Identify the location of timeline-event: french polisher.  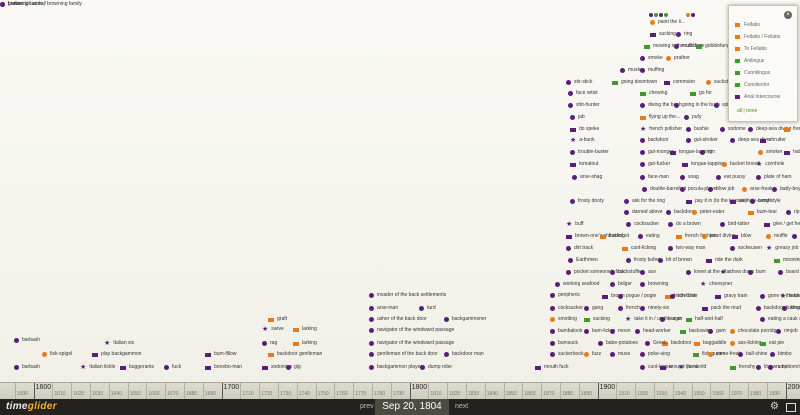
(661, 129).